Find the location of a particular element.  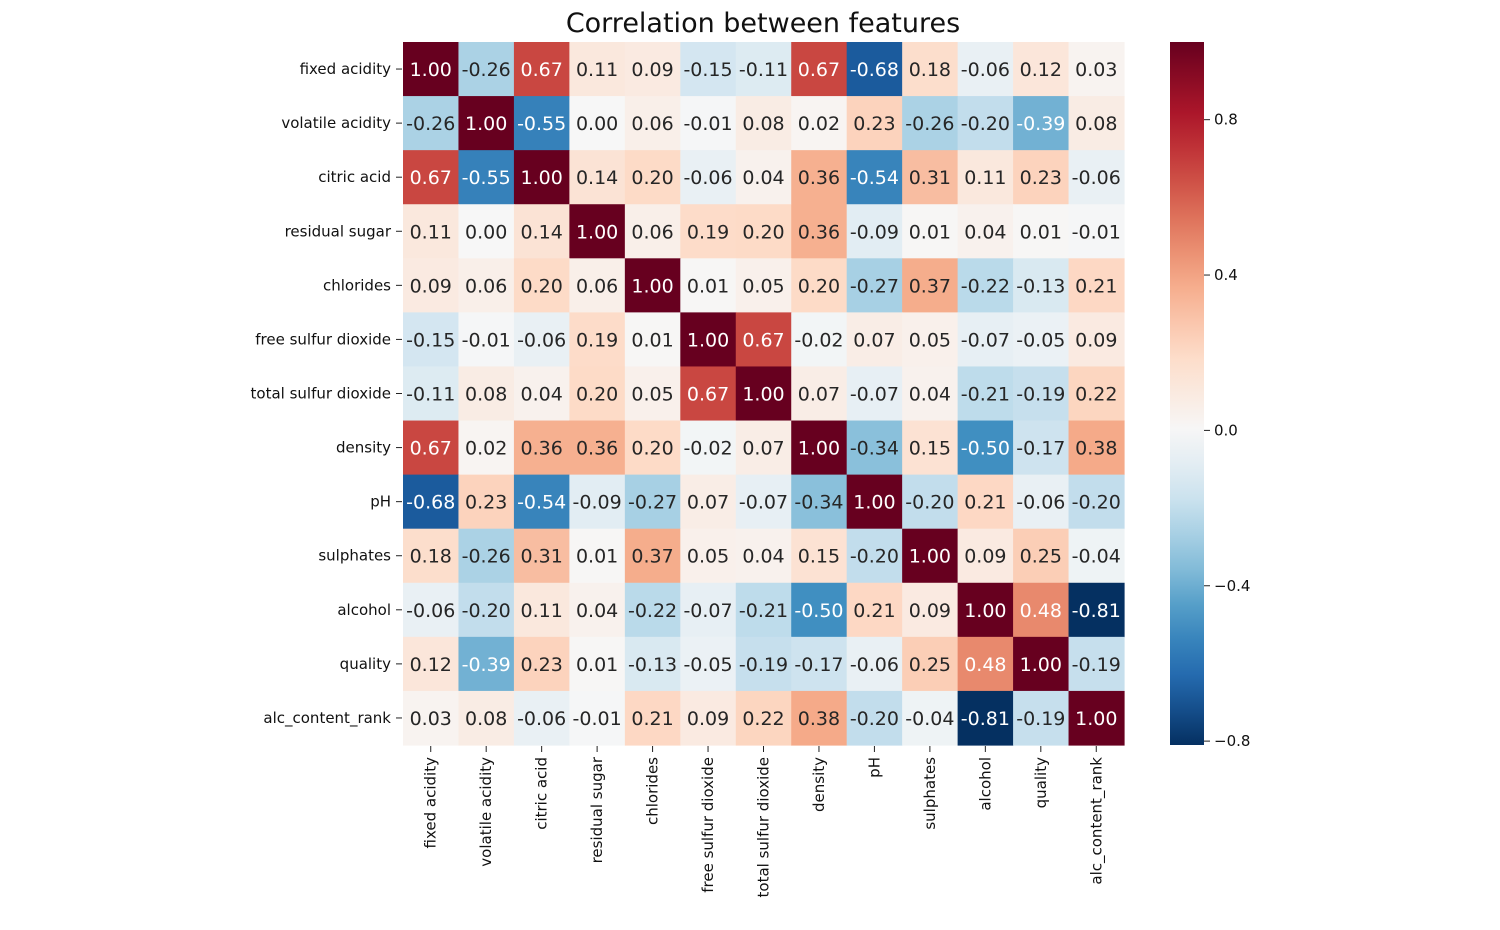

cell-value-label: 1.00 is located at coordinates (597, 232).